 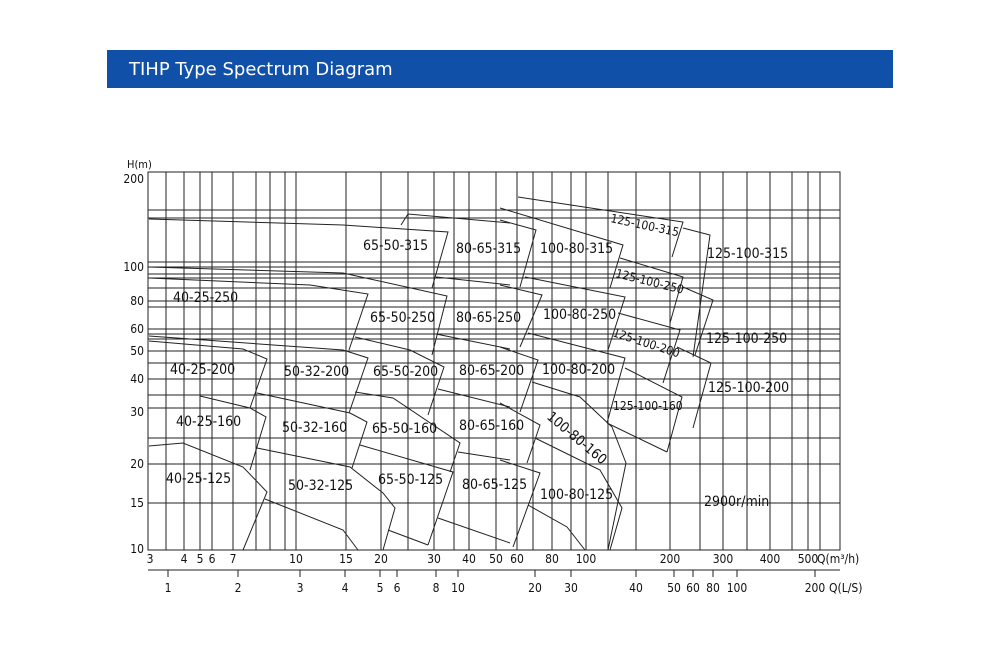 I want to click on pump-model-label: 40-25-160, so click(x=208, y=422).